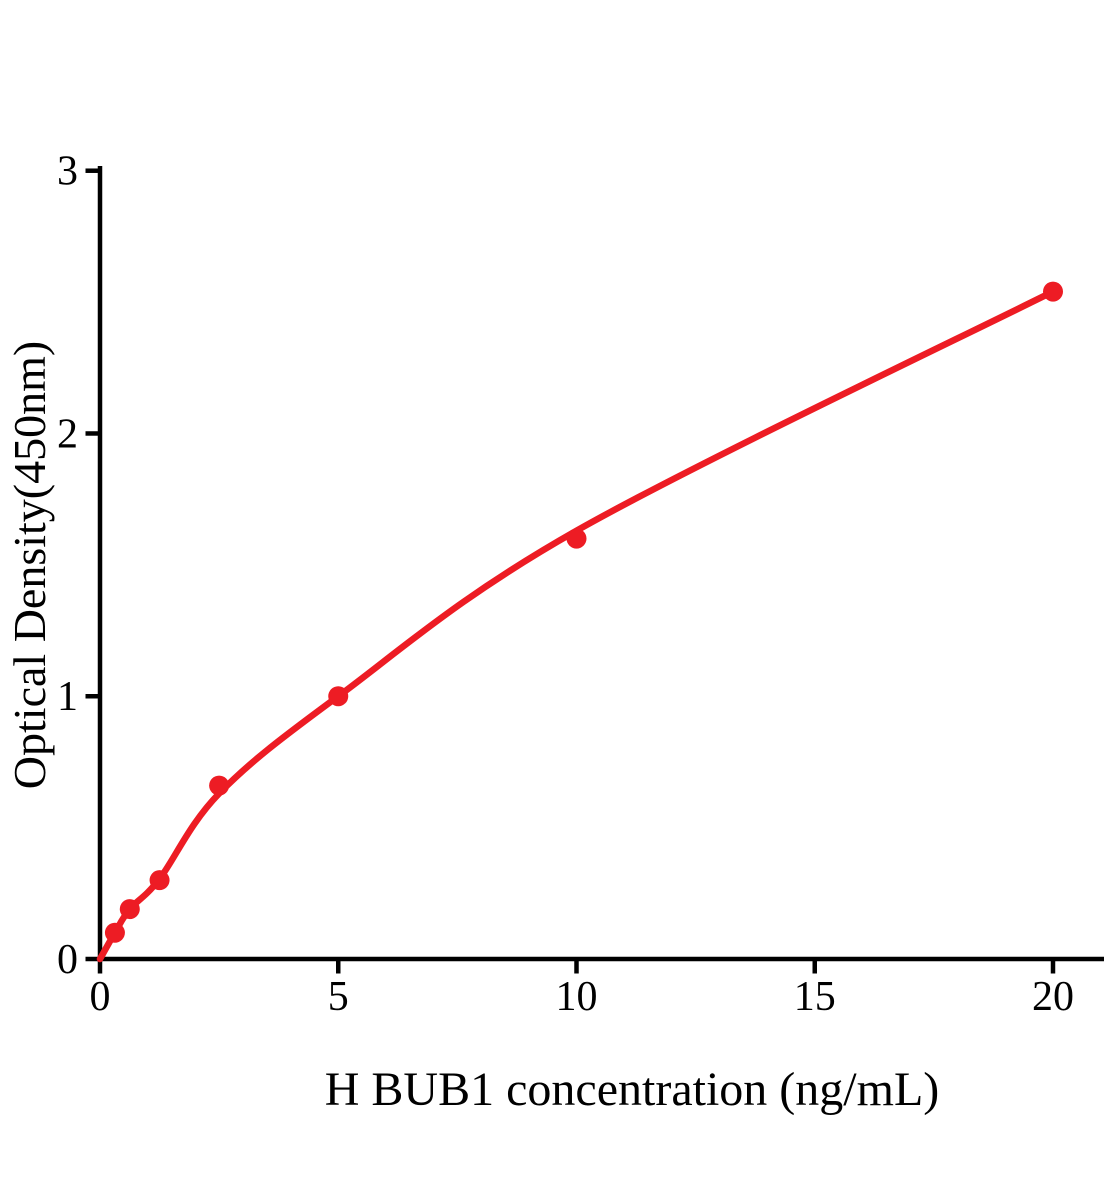 The image size is (1104, 1200). Describe the element at coordinates (577, 997) in the screenshot. I see `x-tick-label: 10` at that location.